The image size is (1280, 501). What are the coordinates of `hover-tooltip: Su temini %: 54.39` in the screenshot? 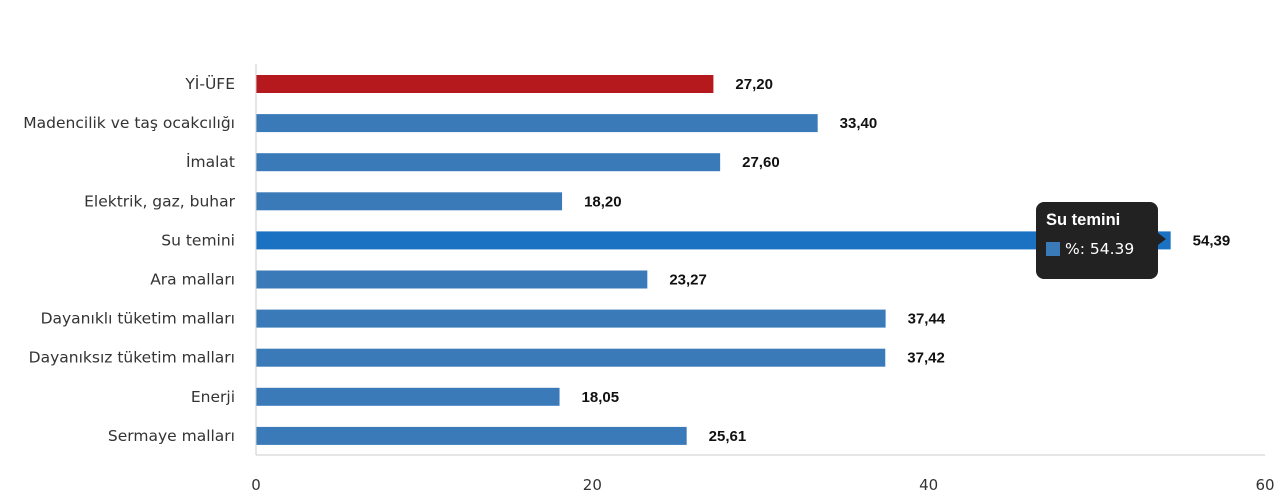 It's located at (1101, 240).